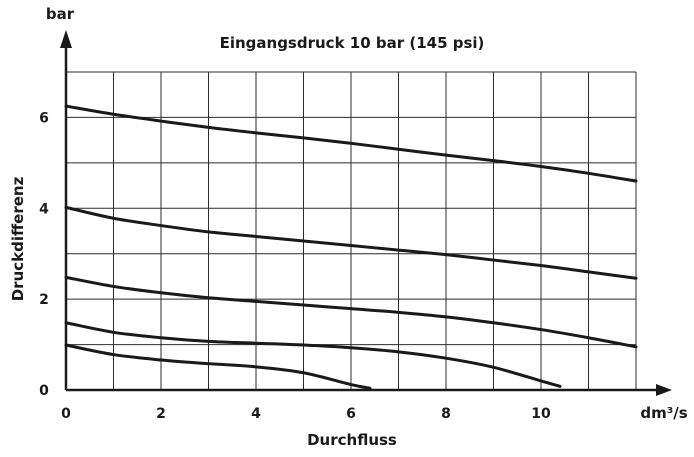  What do you see at coordinates (541, 414) in the screenshot?
I see `x-tick-label: 10` at bounding box center [541, 414].